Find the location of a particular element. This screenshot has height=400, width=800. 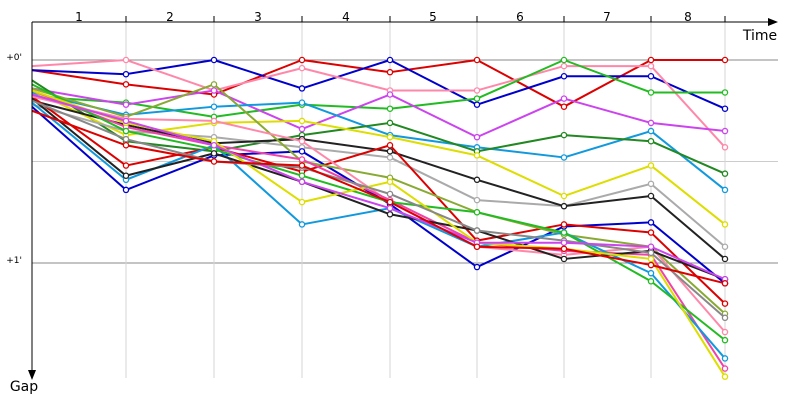

y-axis-title: Gap is located at coordinates (24, 387).